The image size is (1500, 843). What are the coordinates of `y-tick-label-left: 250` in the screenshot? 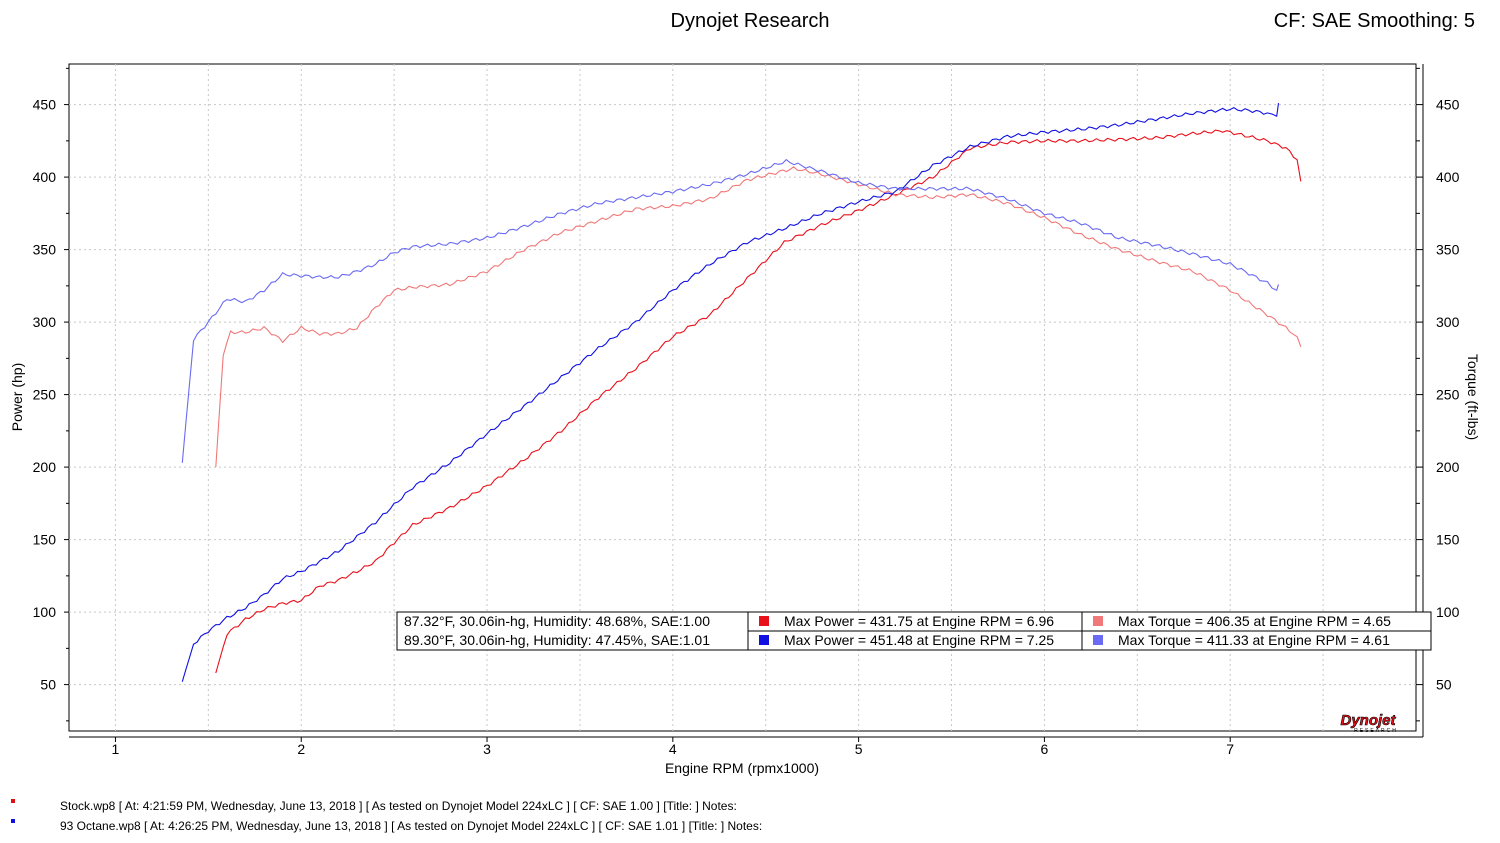 It's located at (45, 395).